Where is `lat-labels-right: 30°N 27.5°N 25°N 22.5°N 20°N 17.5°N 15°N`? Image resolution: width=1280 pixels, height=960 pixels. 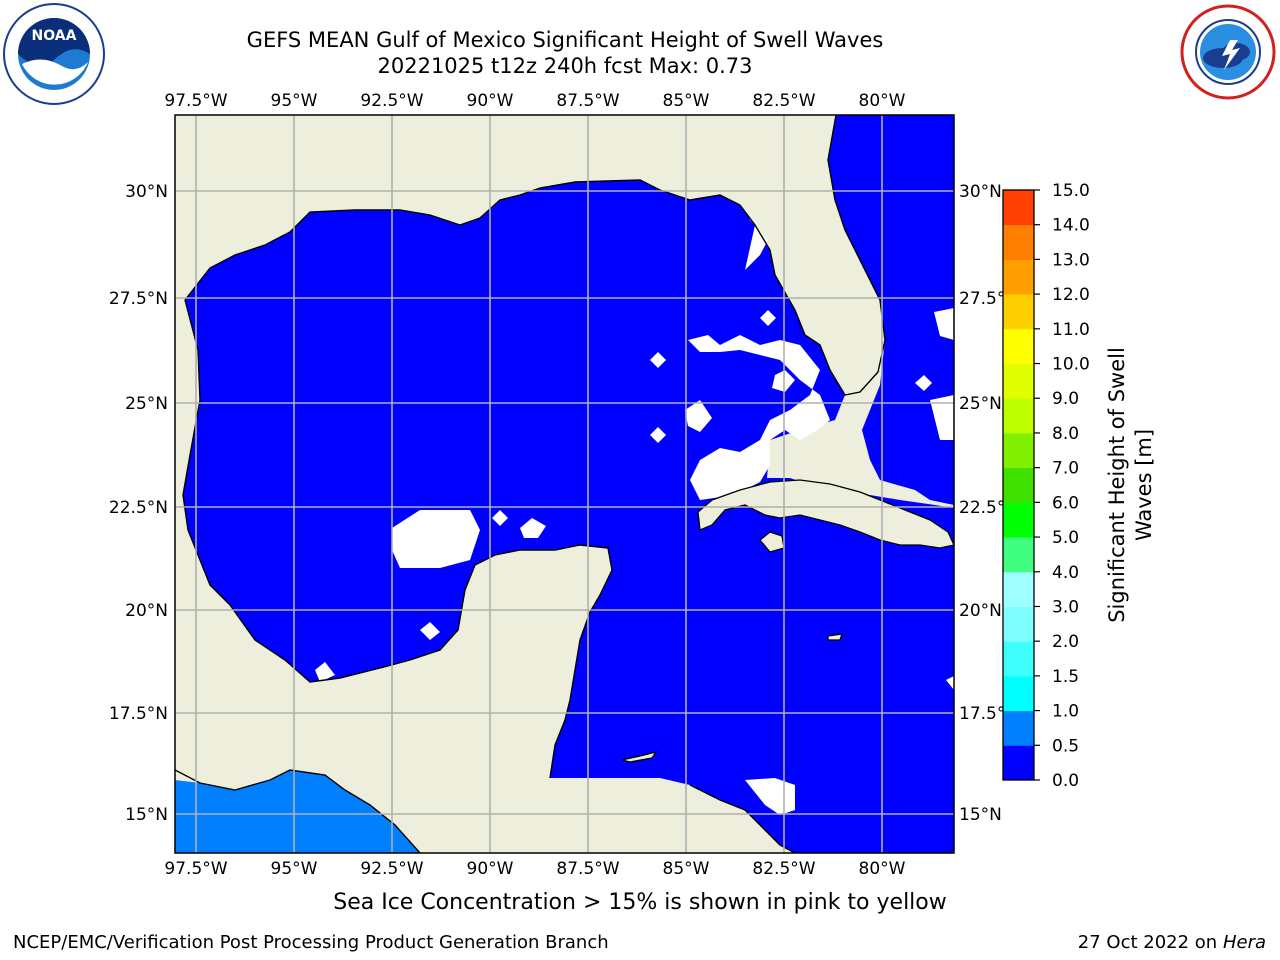 lat-labels-right: 30°N 27.5°N 25°N 22.5°N 20°N 17.5°N 15°N is located at coordinates (988, 503).